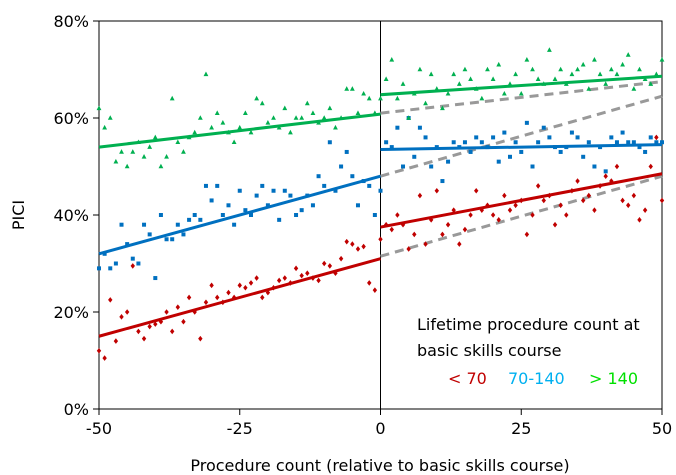 The image size is (676, 475). Describe the element at coordinates (528, 324) in the screenshot. I see `legend-title-line-1: Lifetime procedure count at` at that location.